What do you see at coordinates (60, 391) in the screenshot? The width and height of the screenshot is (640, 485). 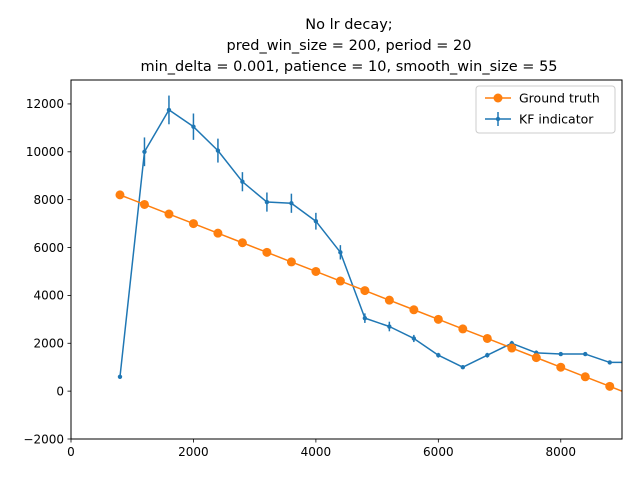 I see `y-tick-label: 0` at bounding box center [60, 391].